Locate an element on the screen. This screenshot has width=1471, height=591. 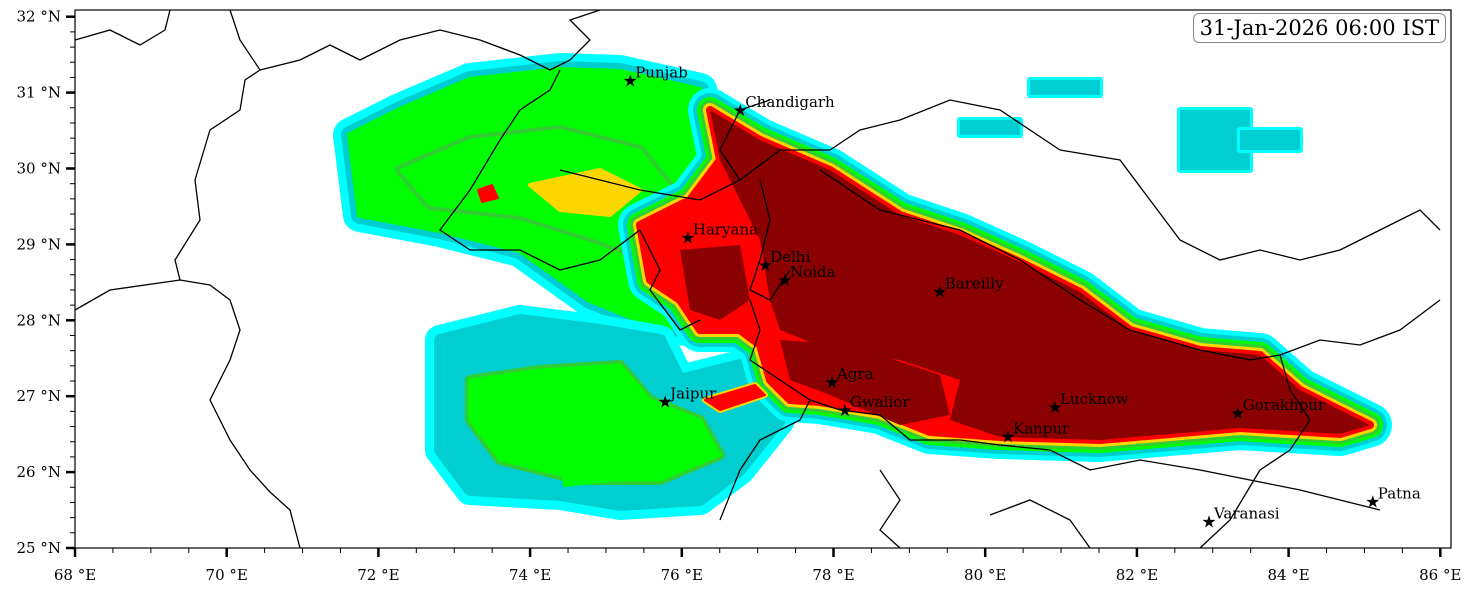
jaipur-band is located at coordinates (735, 397).